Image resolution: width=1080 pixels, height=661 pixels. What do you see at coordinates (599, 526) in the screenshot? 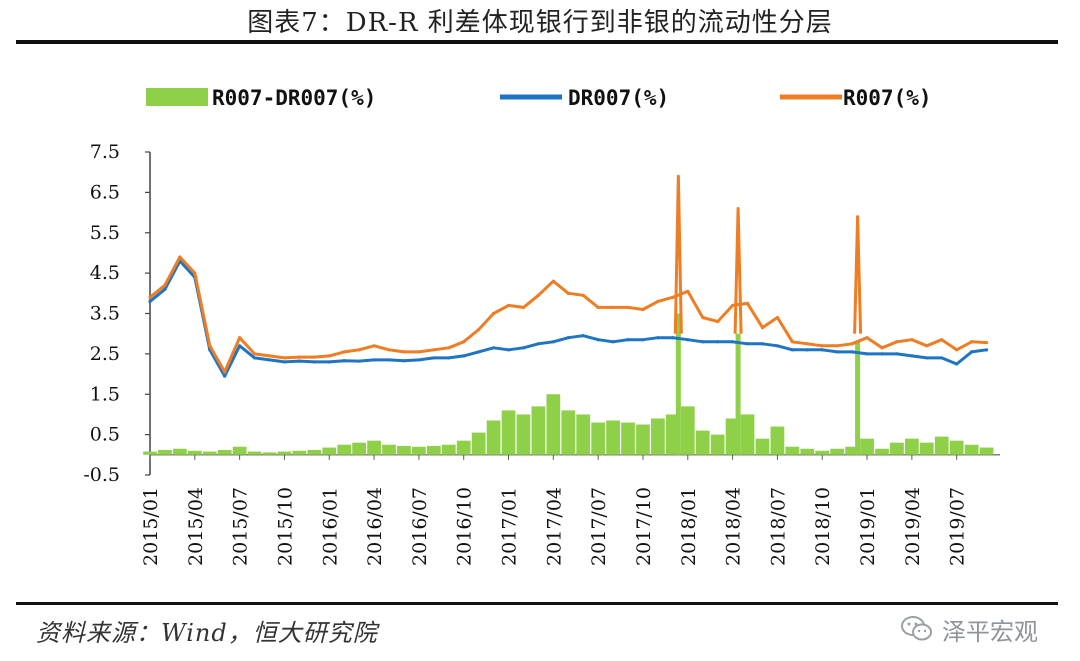
I see `x-tick-label: 2017/07` at bounding box center [599, 526].